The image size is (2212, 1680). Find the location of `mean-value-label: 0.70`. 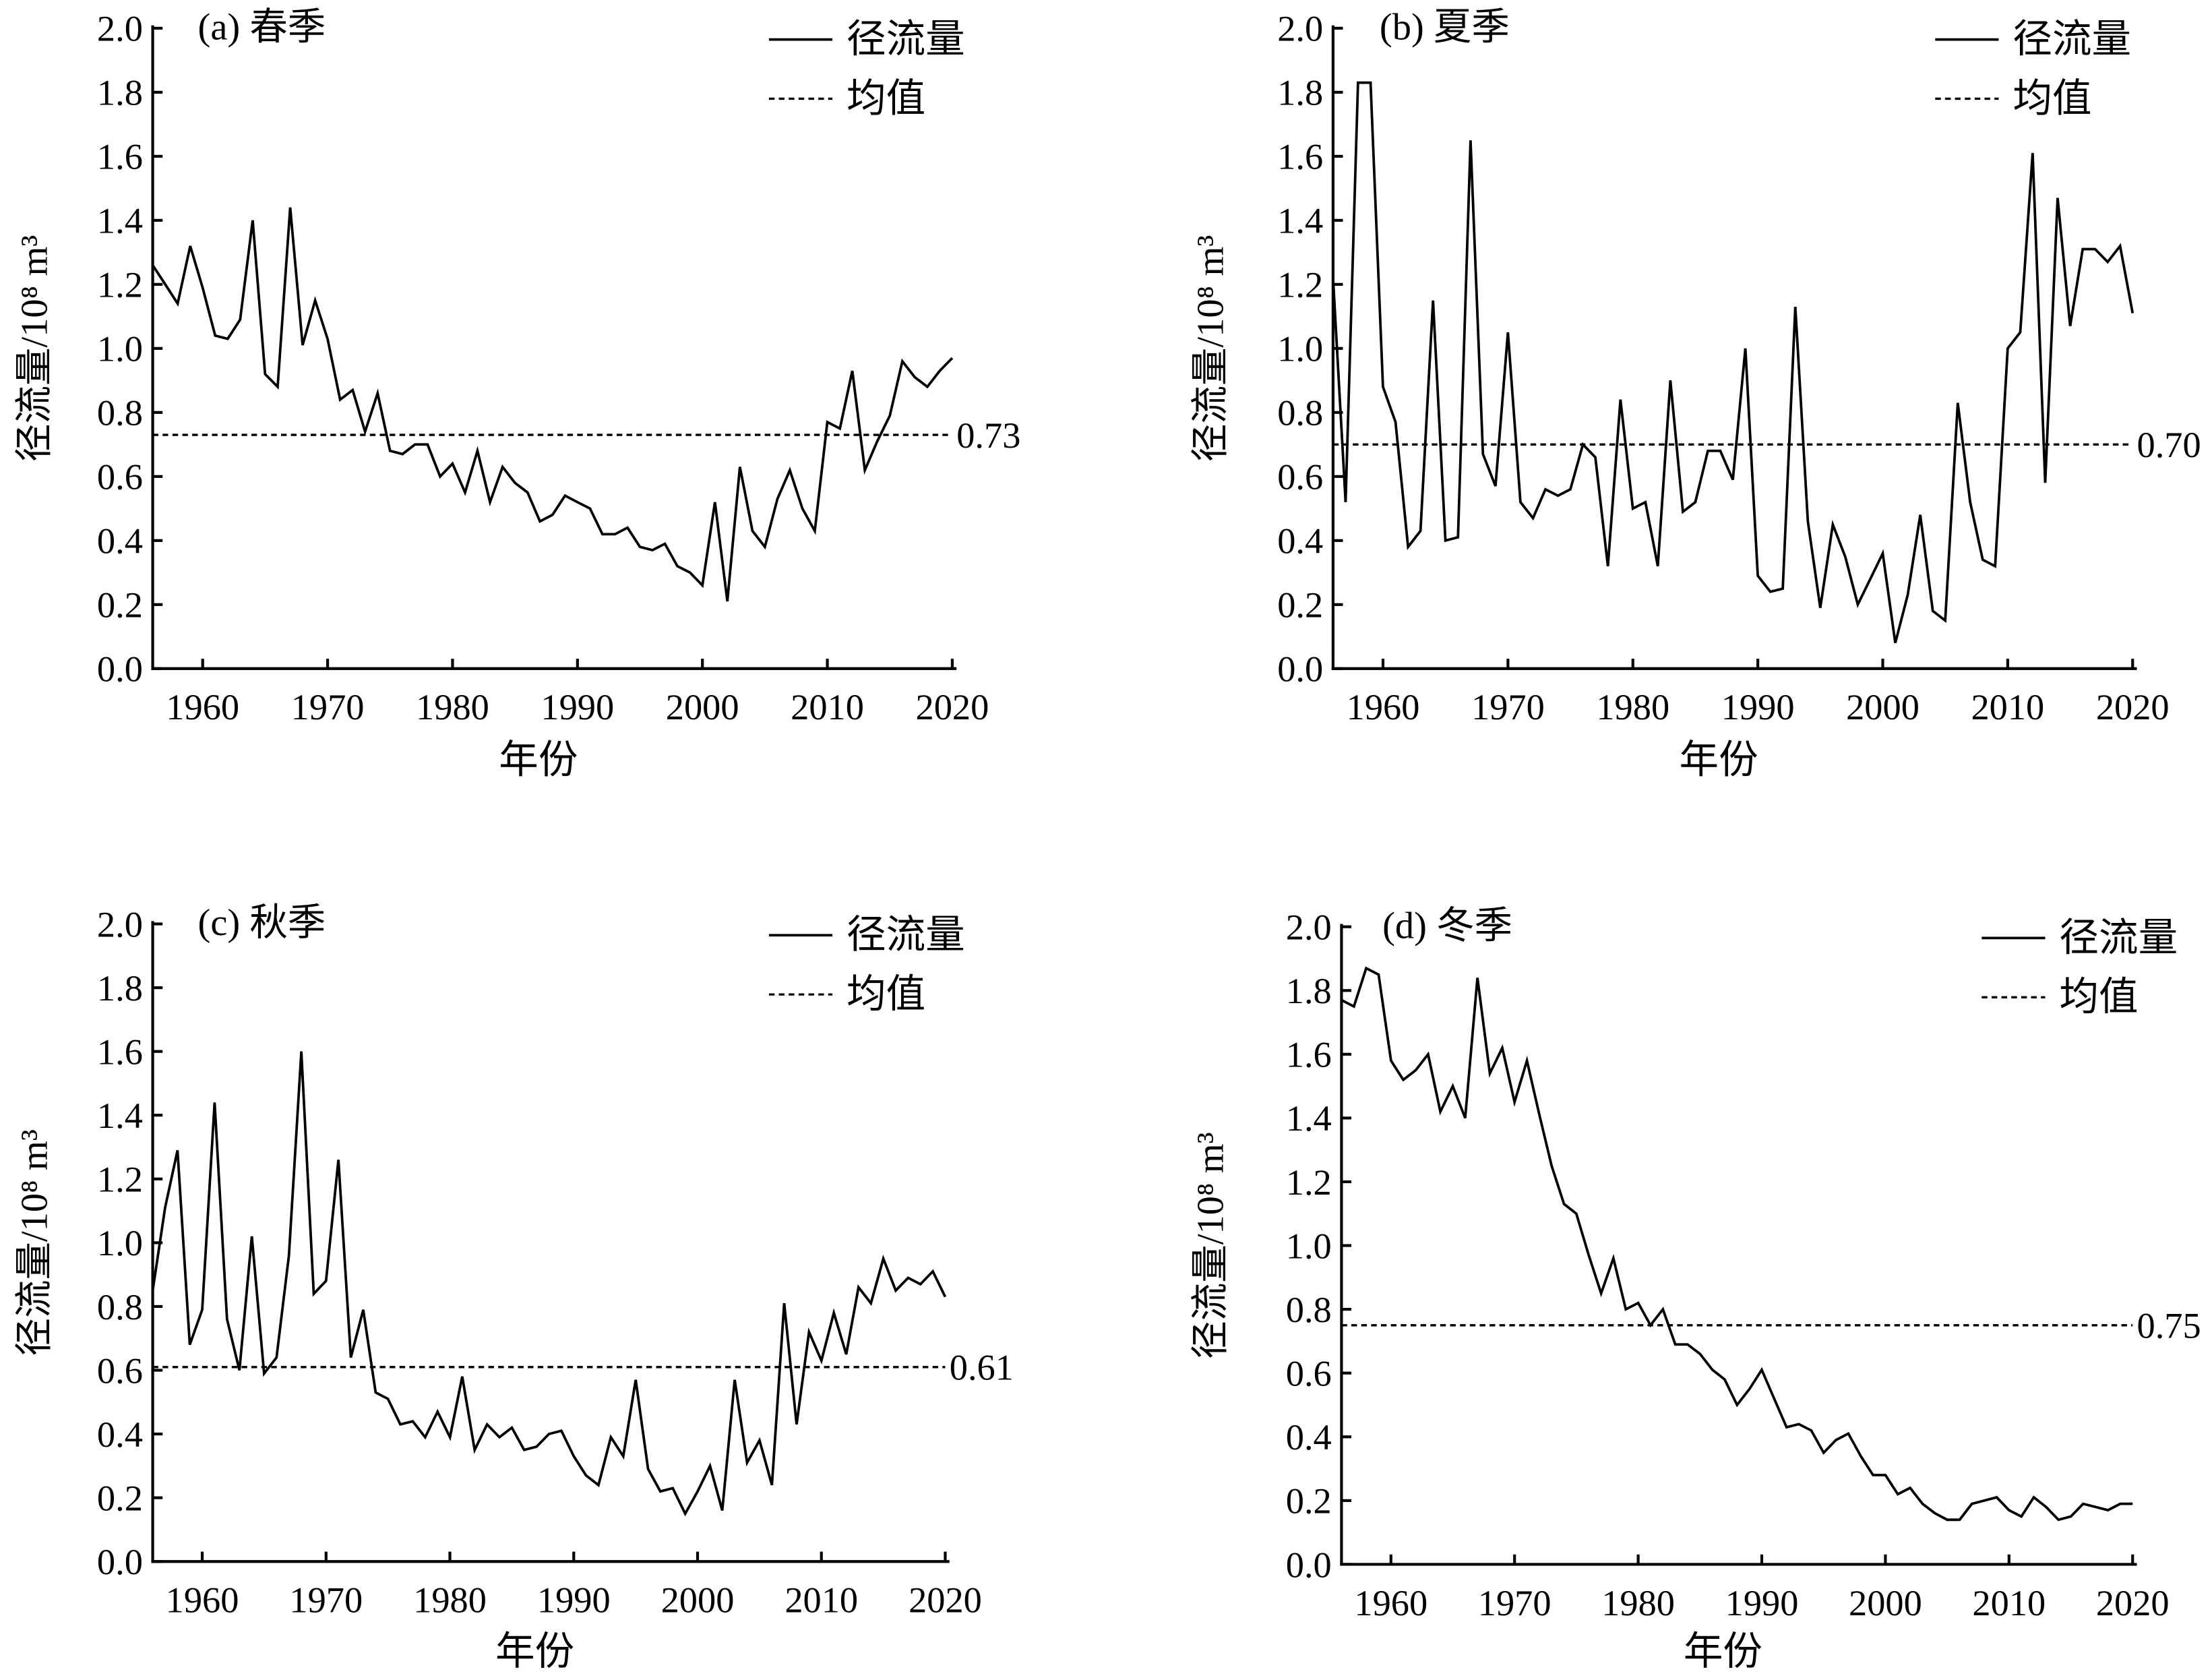

mean-value-label: 0.70 is located at coordinates (2169, 445).